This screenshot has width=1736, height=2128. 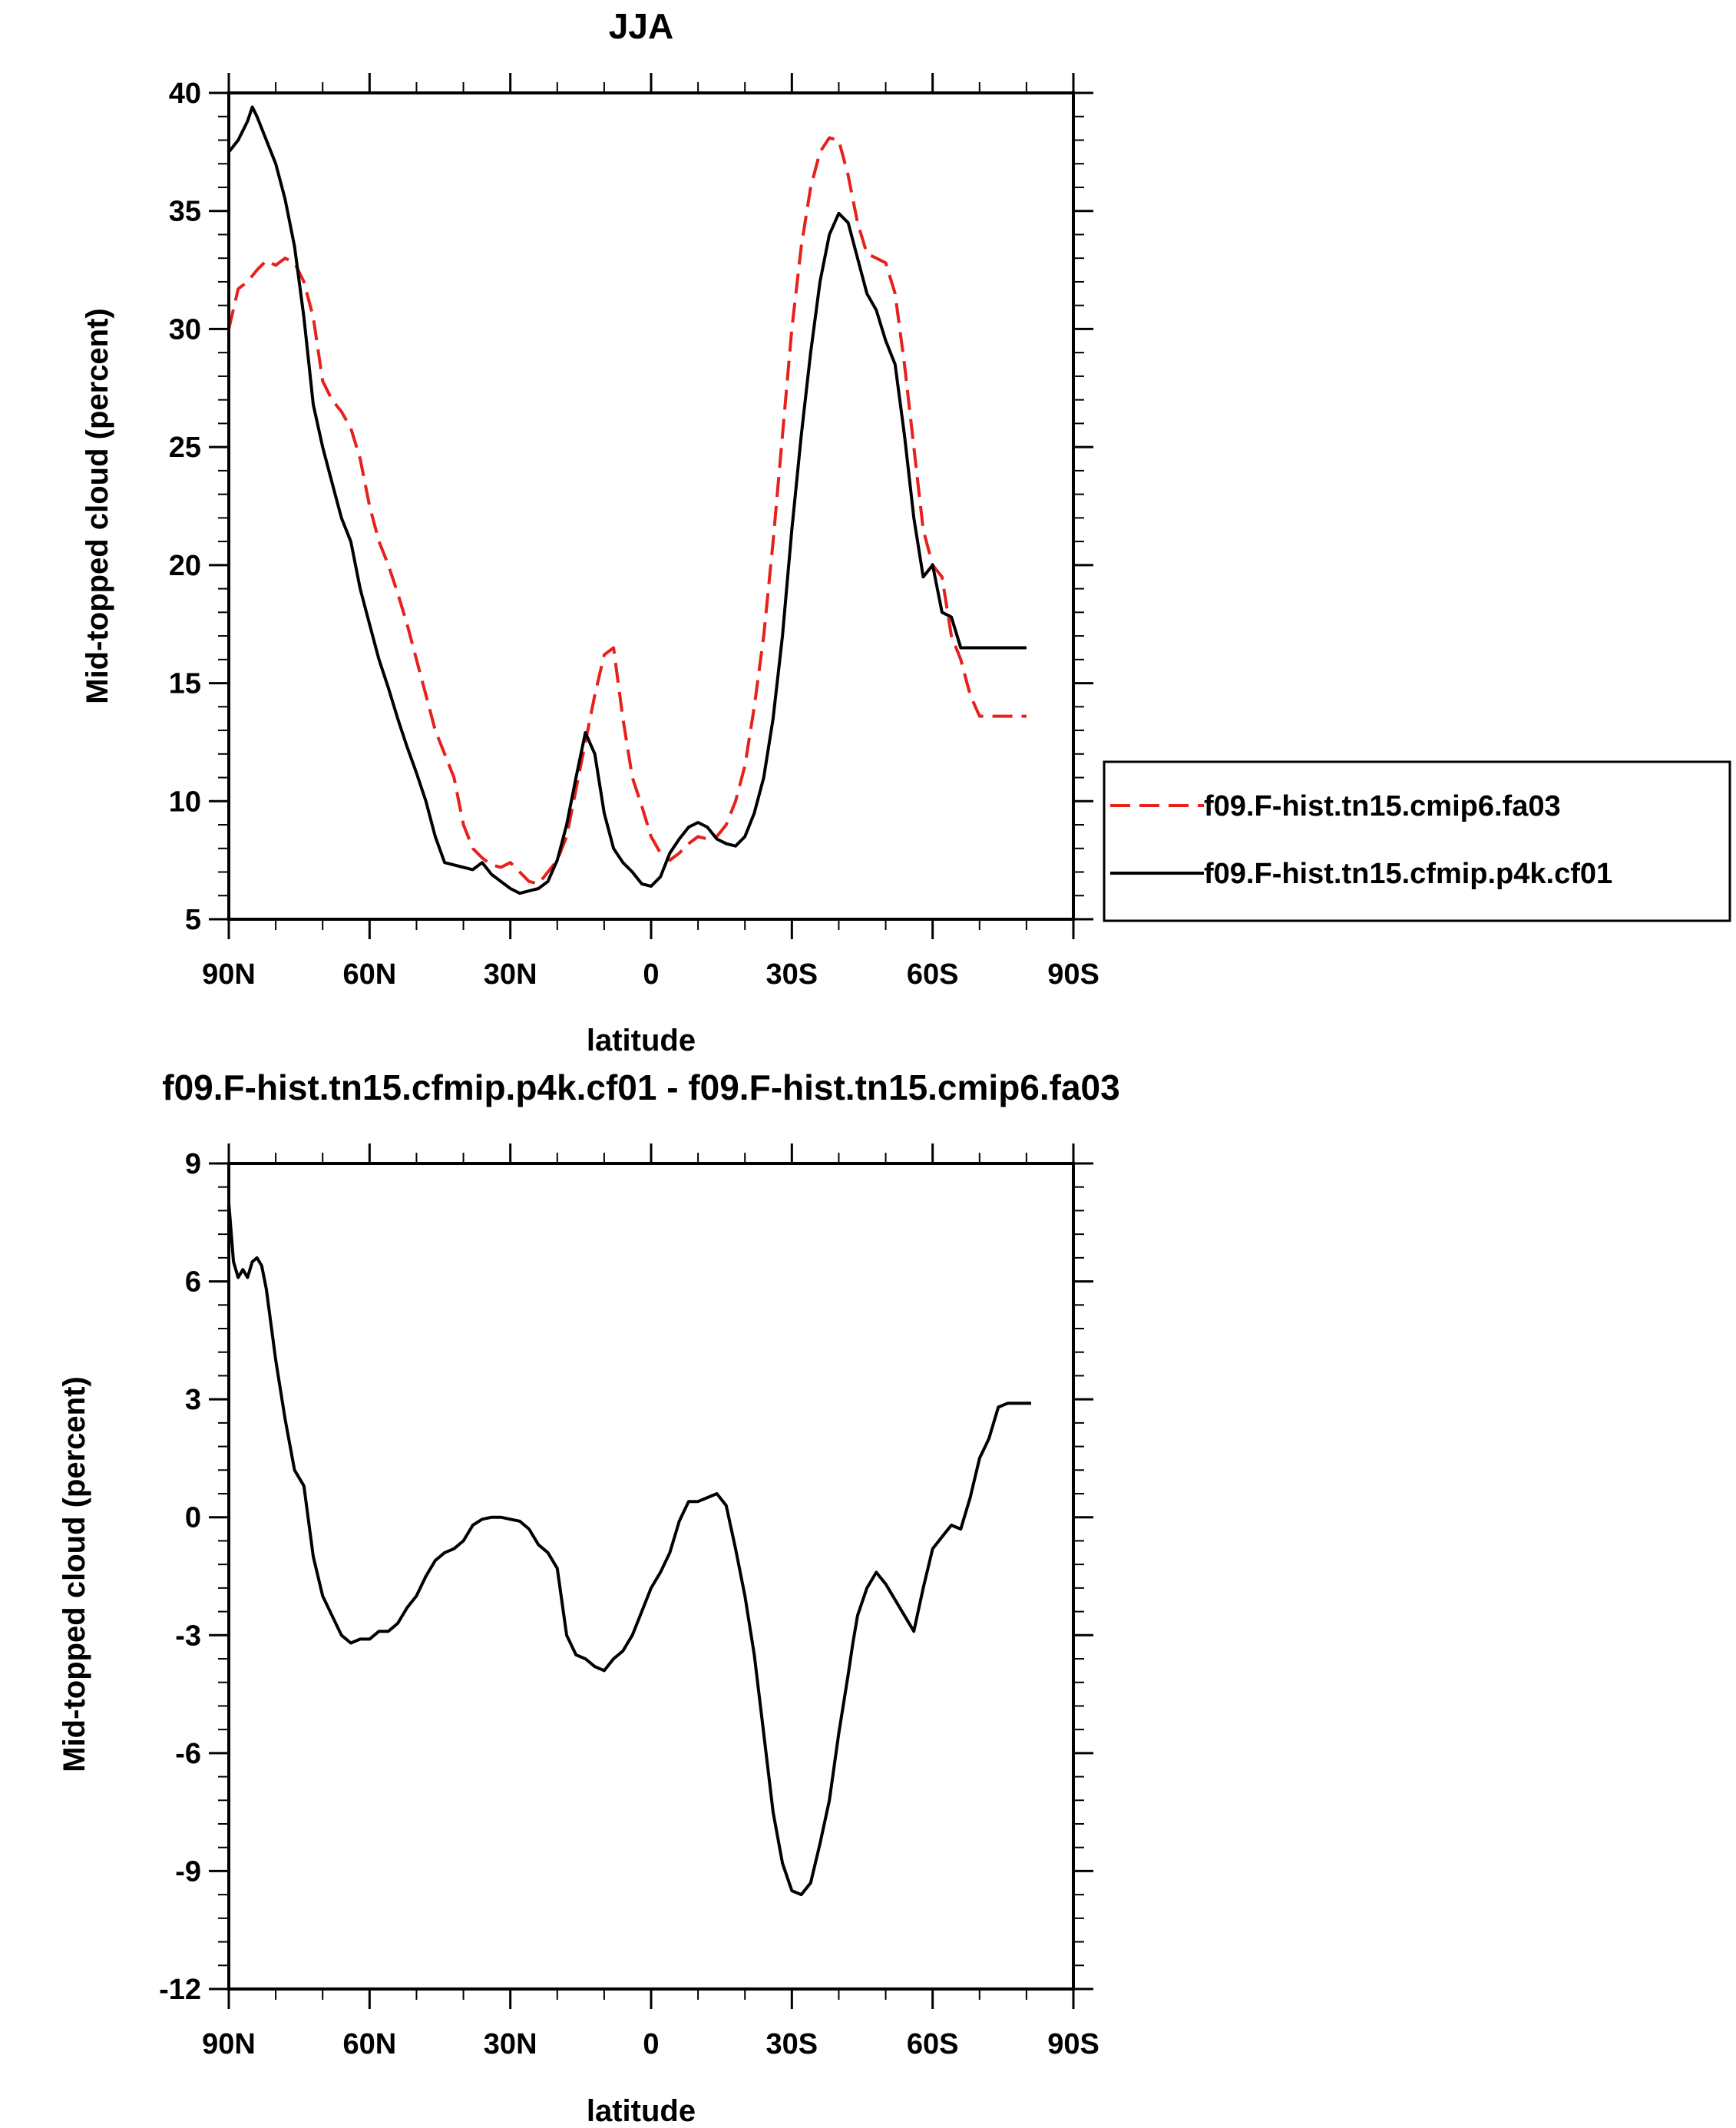 I want to click on y-tick-label: -6, so click(x=188, y=1754).